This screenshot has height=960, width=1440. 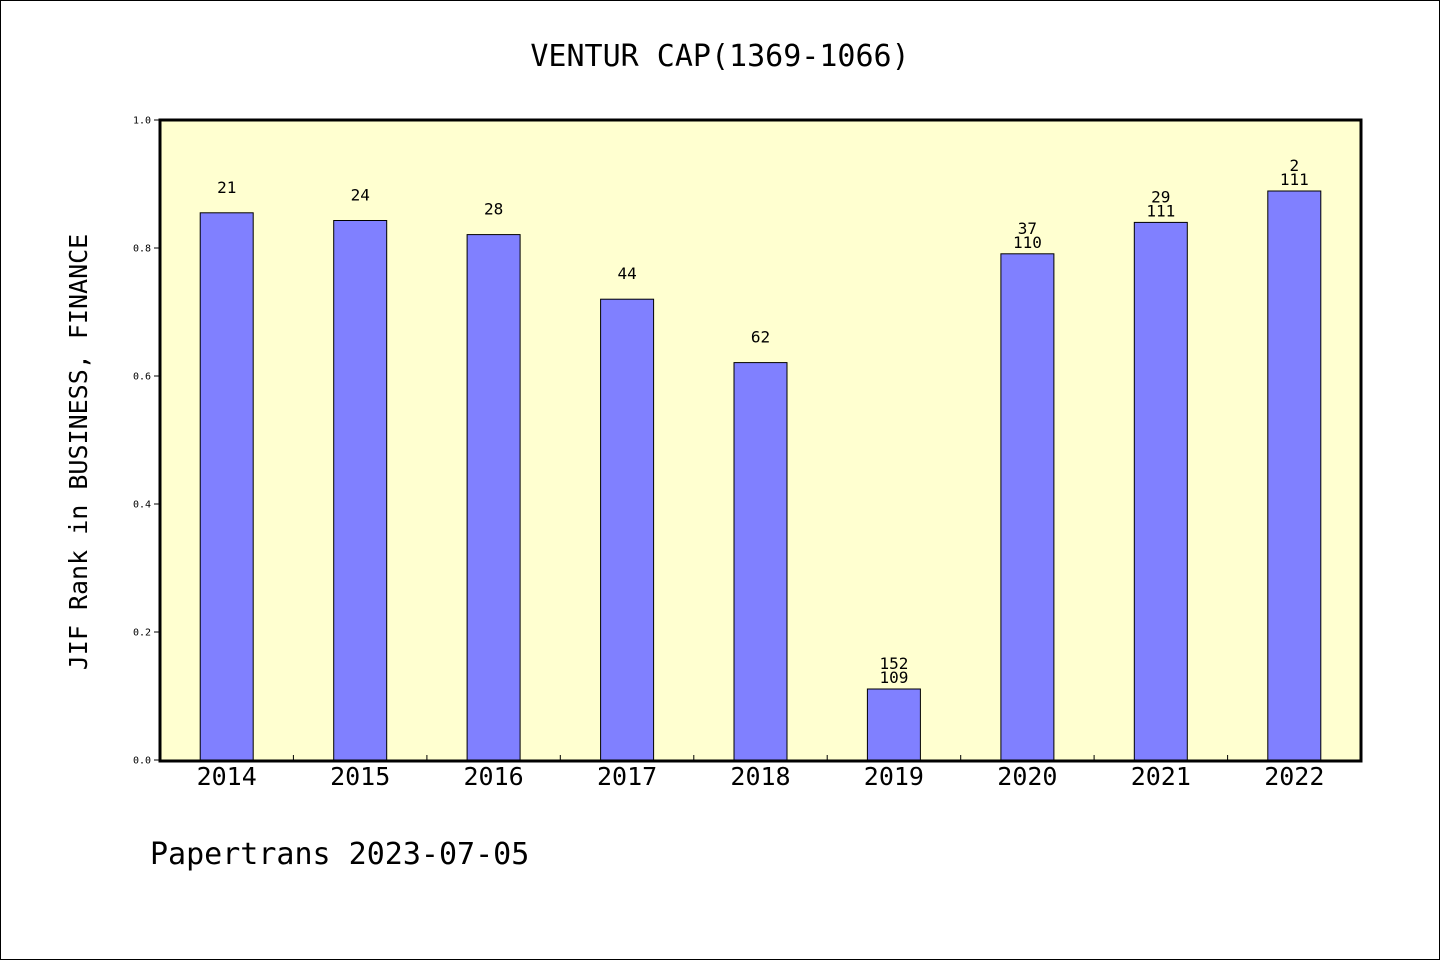 I want to click on bar-2022, so click(x=1294, y=475).